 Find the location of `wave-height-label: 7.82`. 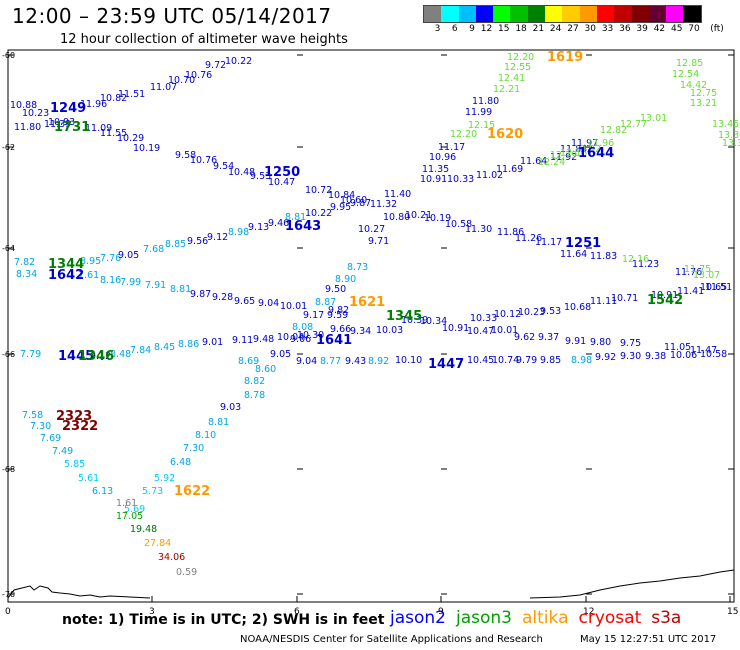

wave-height-label: 7.82 is located at coordinates (24, 262).